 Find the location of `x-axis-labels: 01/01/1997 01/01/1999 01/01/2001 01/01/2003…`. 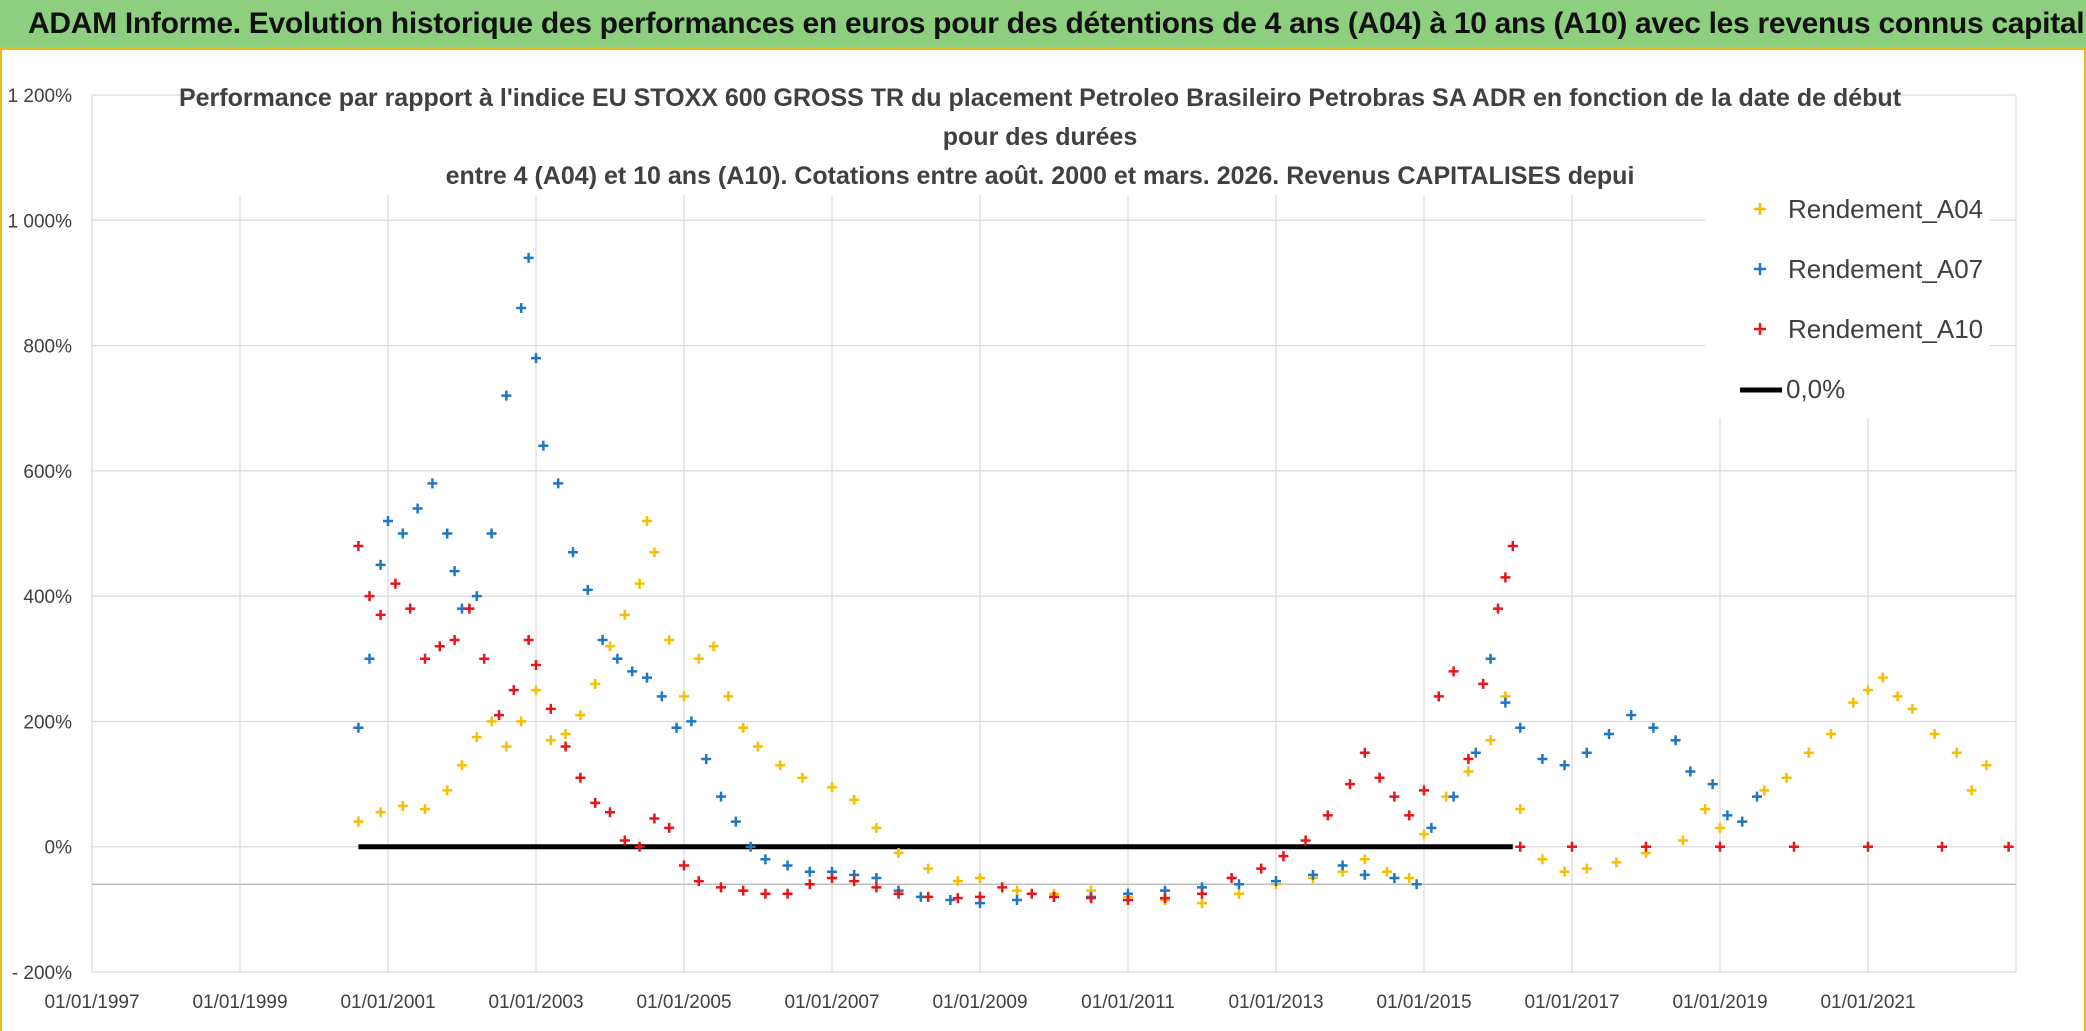

x-axis-labels: 01/01/1997 01/01/1999 01/01/2001 01/01/2003… is located at coordinates (979, 1002).